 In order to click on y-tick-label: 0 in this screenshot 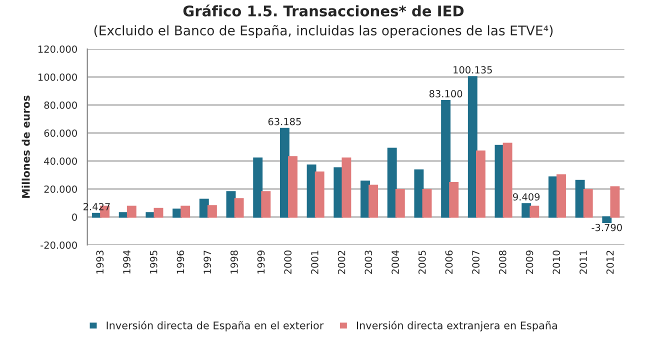, I will do `click(74, 217)`.